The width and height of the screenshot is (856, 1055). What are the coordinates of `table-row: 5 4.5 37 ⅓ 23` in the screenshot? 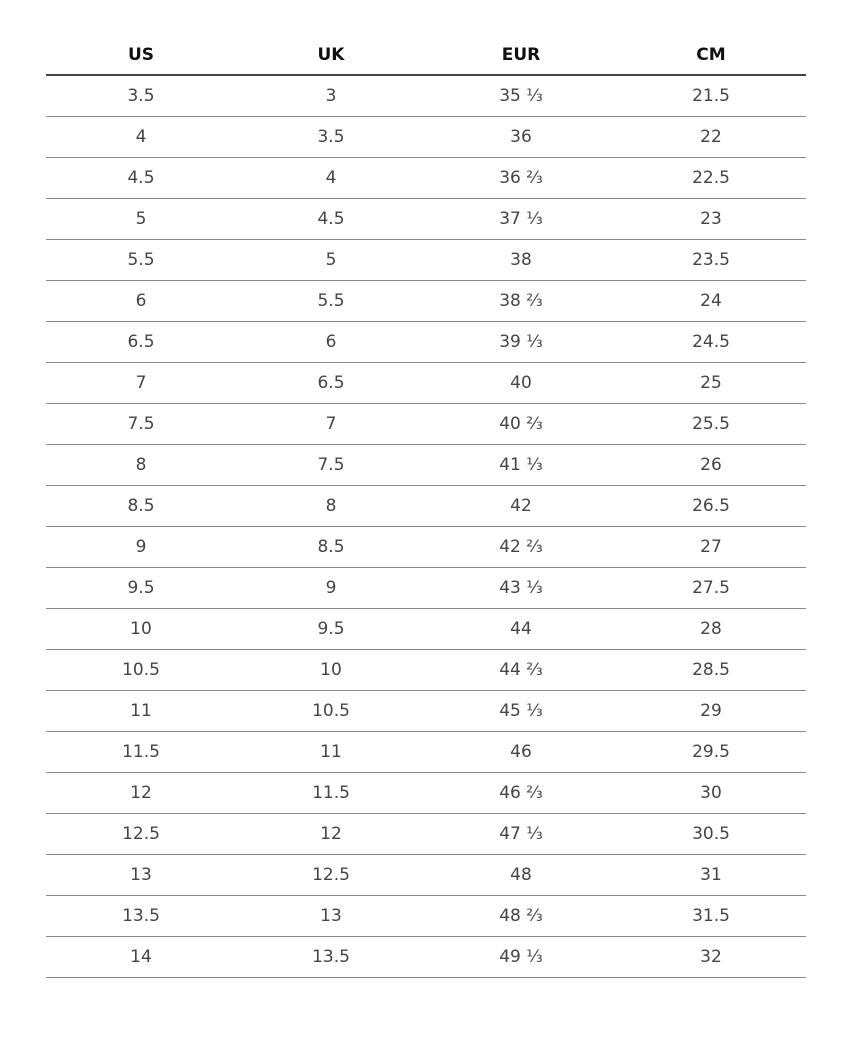 It's located at (426, 219).